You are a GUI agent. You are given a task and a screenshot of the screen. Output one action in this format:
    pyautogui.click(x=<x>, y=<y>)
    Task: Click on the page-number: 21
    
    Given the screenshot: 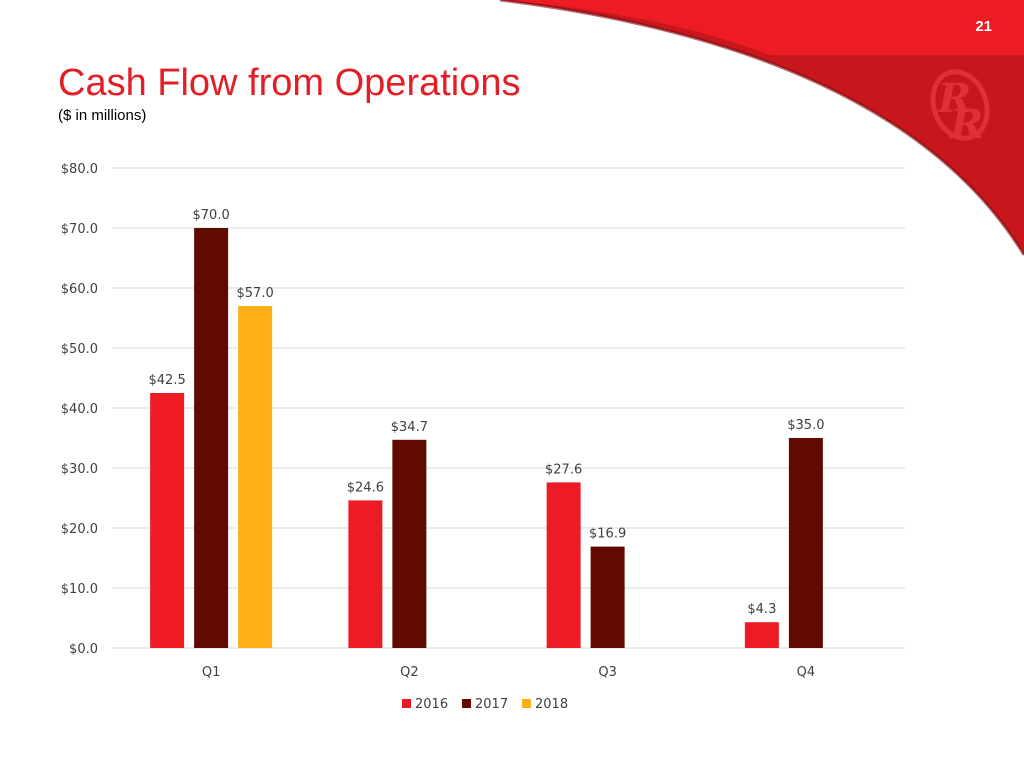 What is the action you would take?
    pyautogui.click(x=983, y=26)
    